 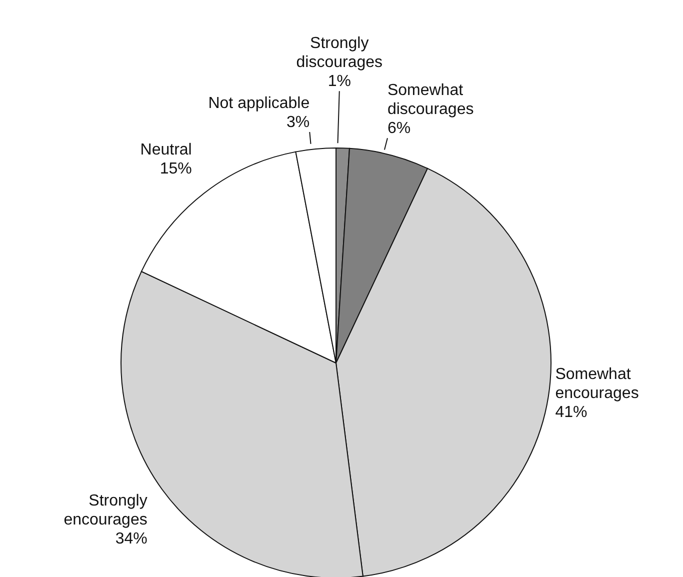 What do you see at coordinates (106, 510) in the screenshot?
I see `slice-label: Strongly encourages` at bounding box center [106, 510].